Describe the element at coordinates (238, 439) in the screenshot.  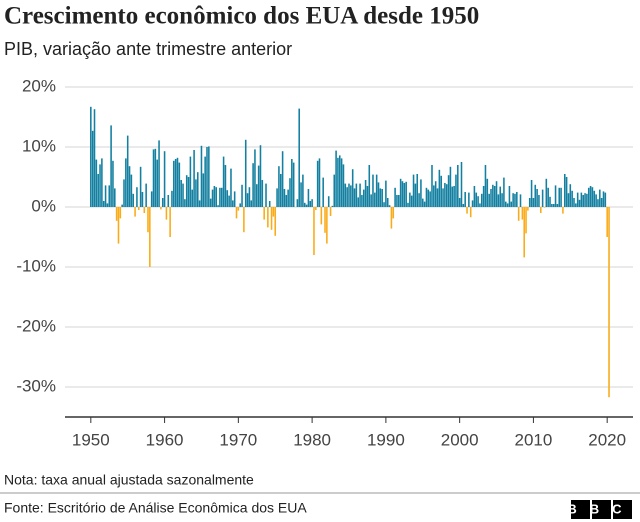
I see `x-tick-label: 1970` at that location.